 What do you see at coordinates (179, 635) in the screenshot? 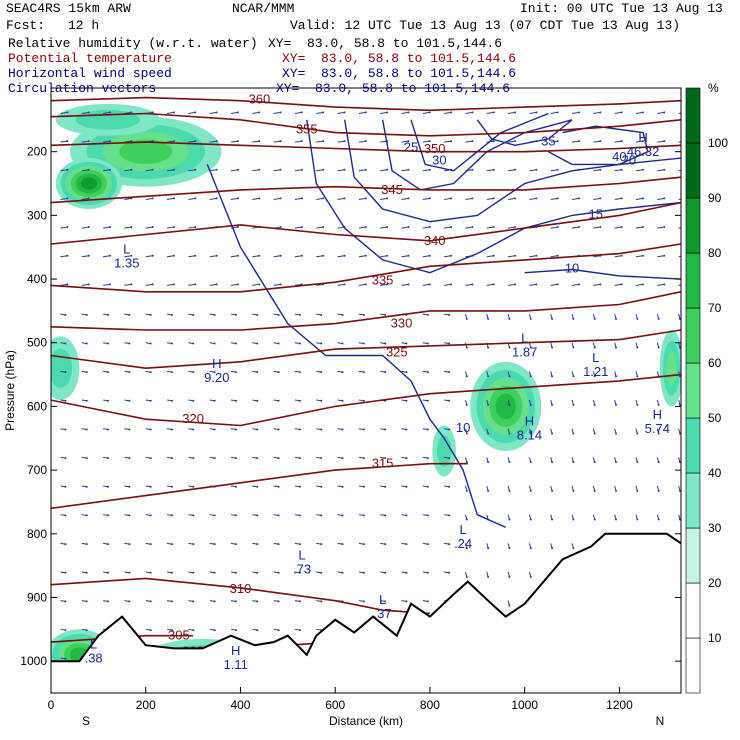
I see `theta-label-305: 305` at bounding box center [179, 635].